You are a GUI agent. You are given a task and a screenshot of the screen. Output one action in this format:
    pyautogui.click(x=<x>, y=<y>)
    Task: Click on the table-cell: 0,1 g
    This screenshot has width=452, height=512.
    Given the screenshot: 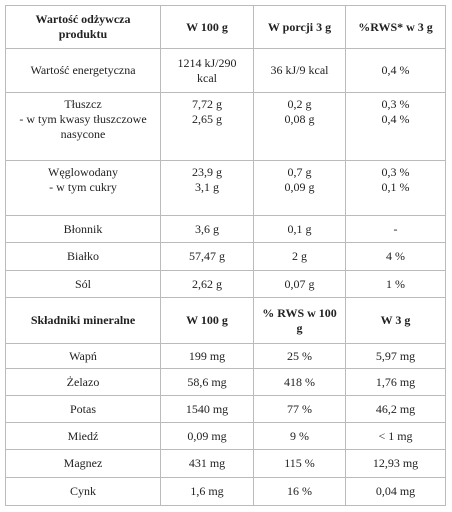 What is the action you would take?
    pyautogui.click(x=299, y=229)
    